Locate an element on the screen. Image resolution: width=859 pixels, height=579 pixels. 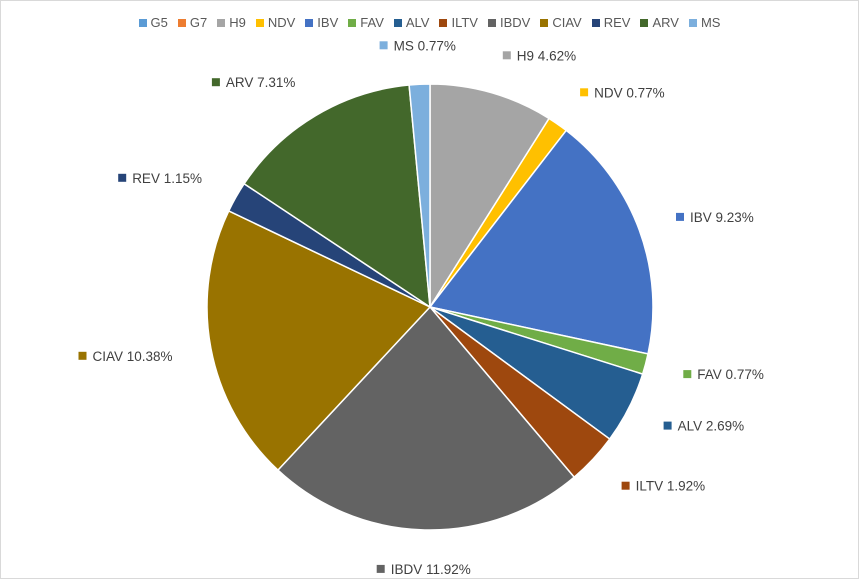
legend-label-ndv: NDV is located at coordinates (281, 22).